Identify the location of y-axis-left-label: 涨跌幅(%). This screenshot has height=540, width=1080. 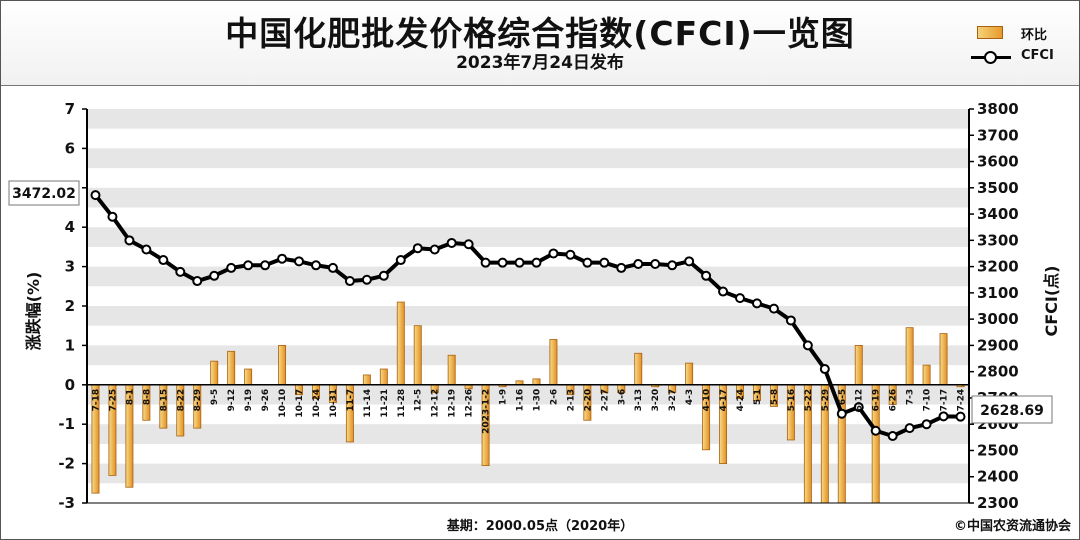
(33, 311).